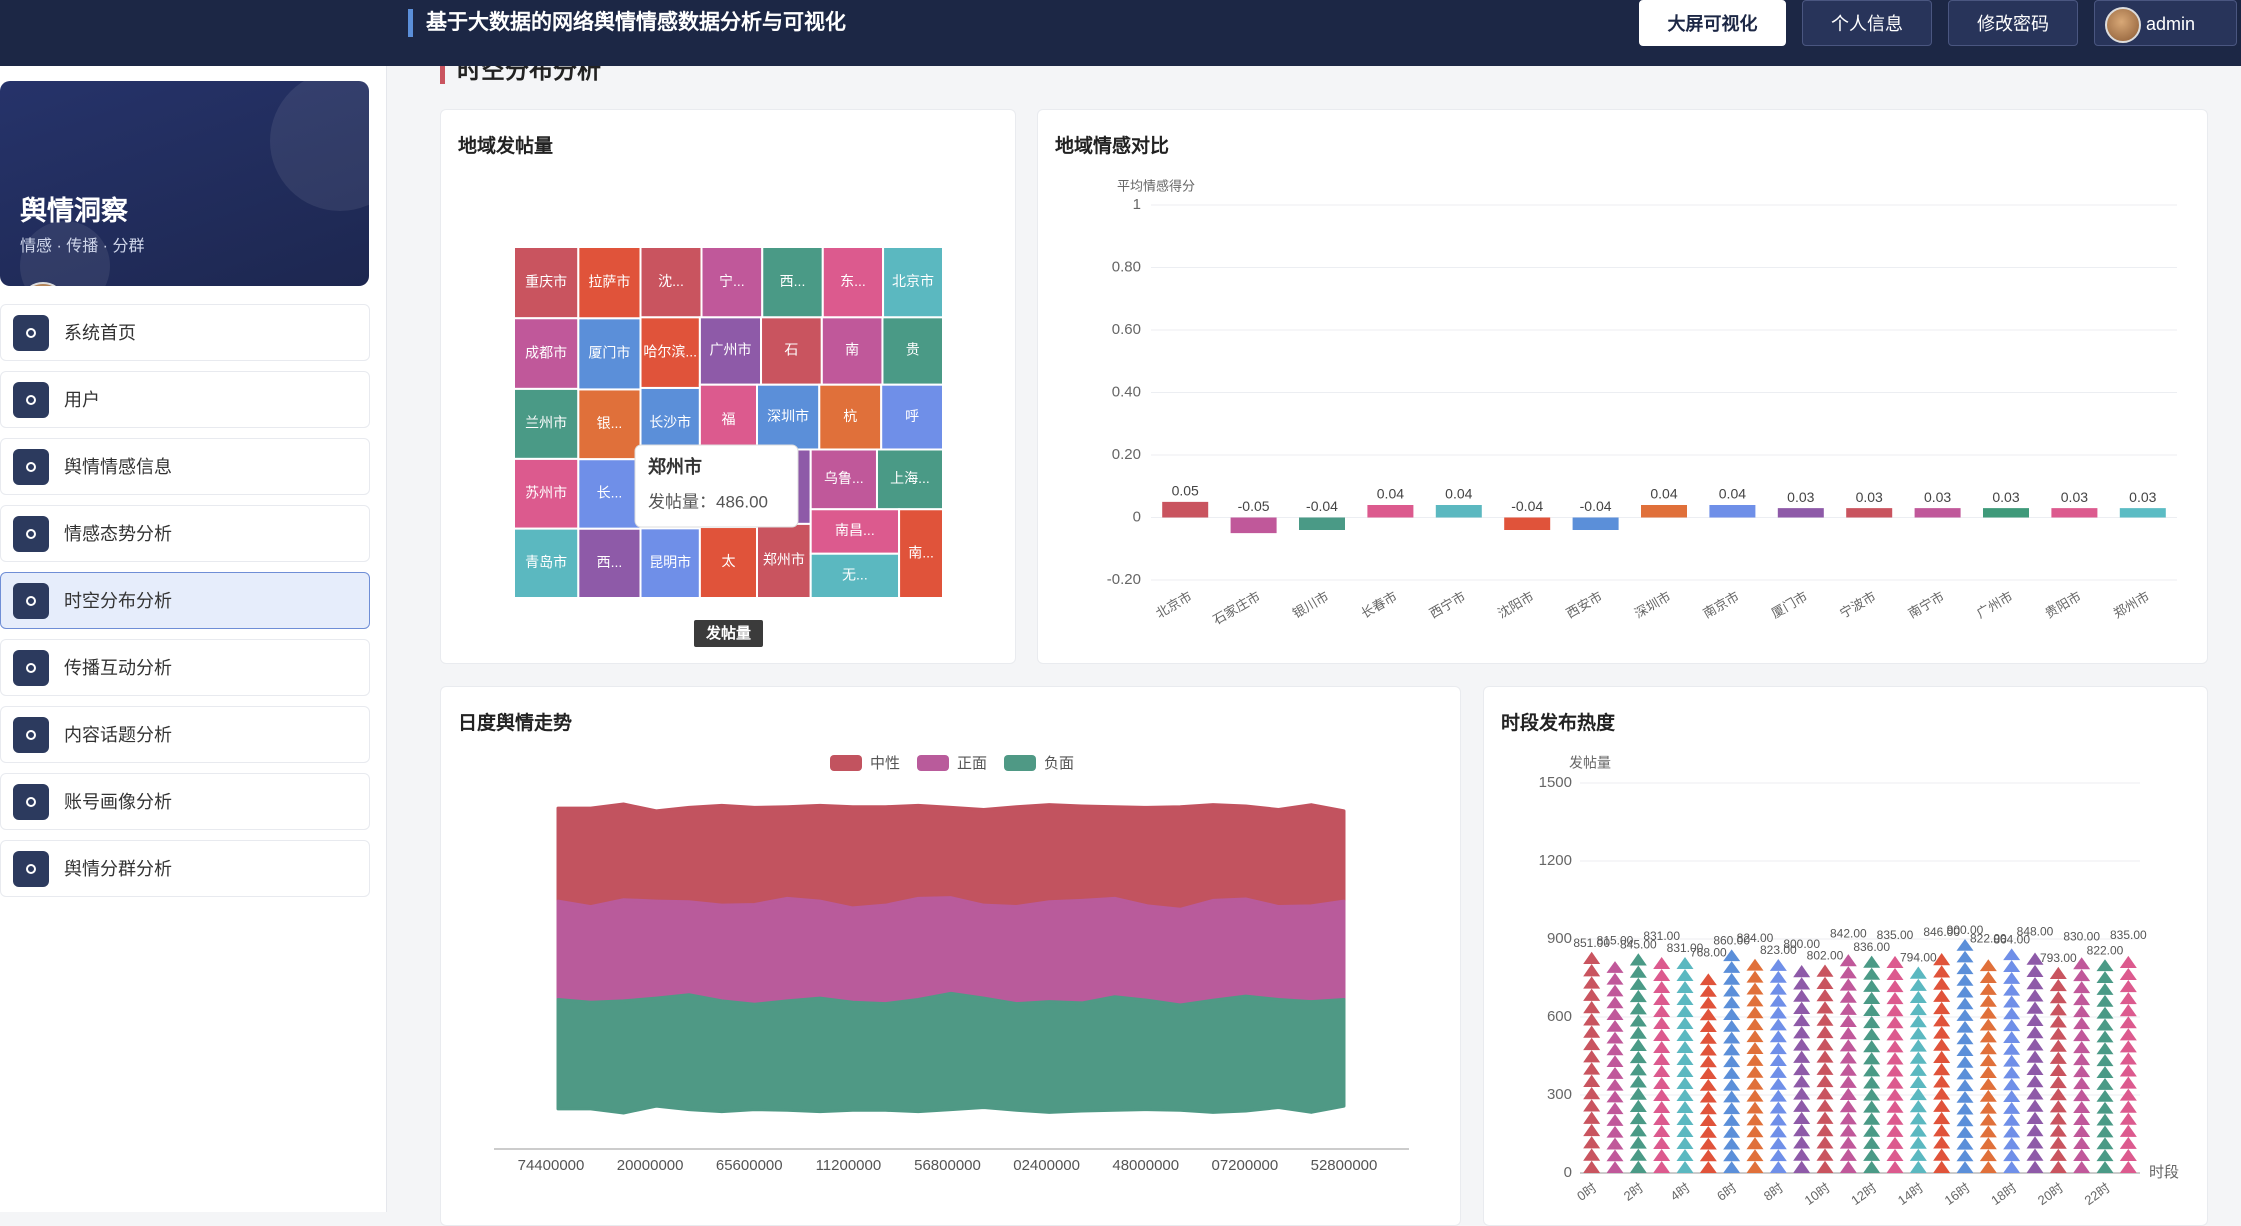 Image resolution: width=2241 pixels, height=1226 pixels. I want to click on cell-label: 广州市, so click(730, 350).